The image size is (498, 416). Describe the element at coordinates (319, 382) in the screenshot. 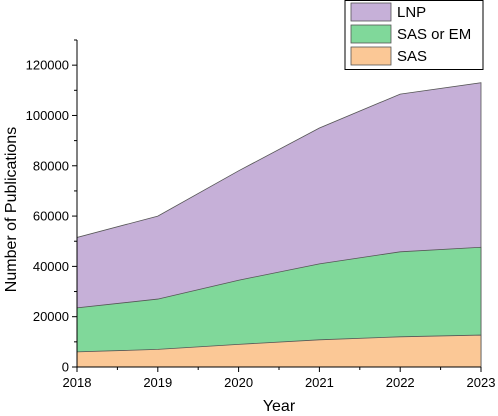

I see `x-tick-label: 2021` at that location.